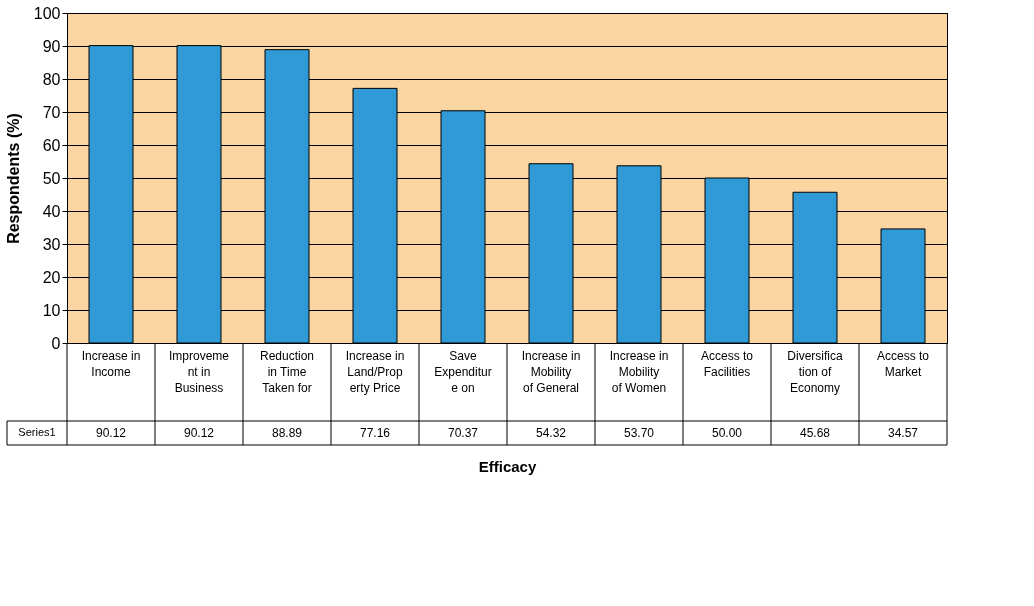 The width and height of the screenshot is (1034, 606). I want to click on y-tick-label: 20, so click(51, 277).